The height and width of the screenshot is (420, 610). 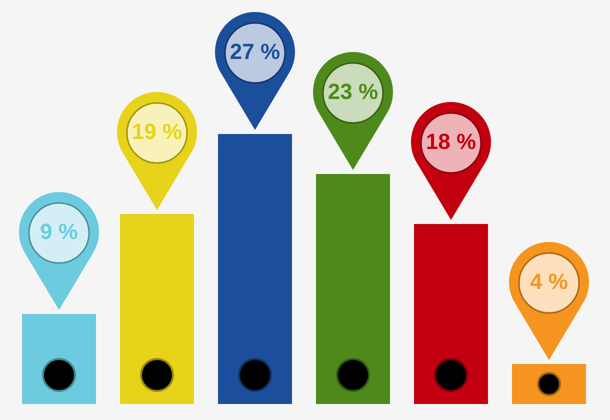 What do you see at coordinates (353, 91) in the screenshot?
I see `data-label: 23 %` at bounding box center [353, 91].